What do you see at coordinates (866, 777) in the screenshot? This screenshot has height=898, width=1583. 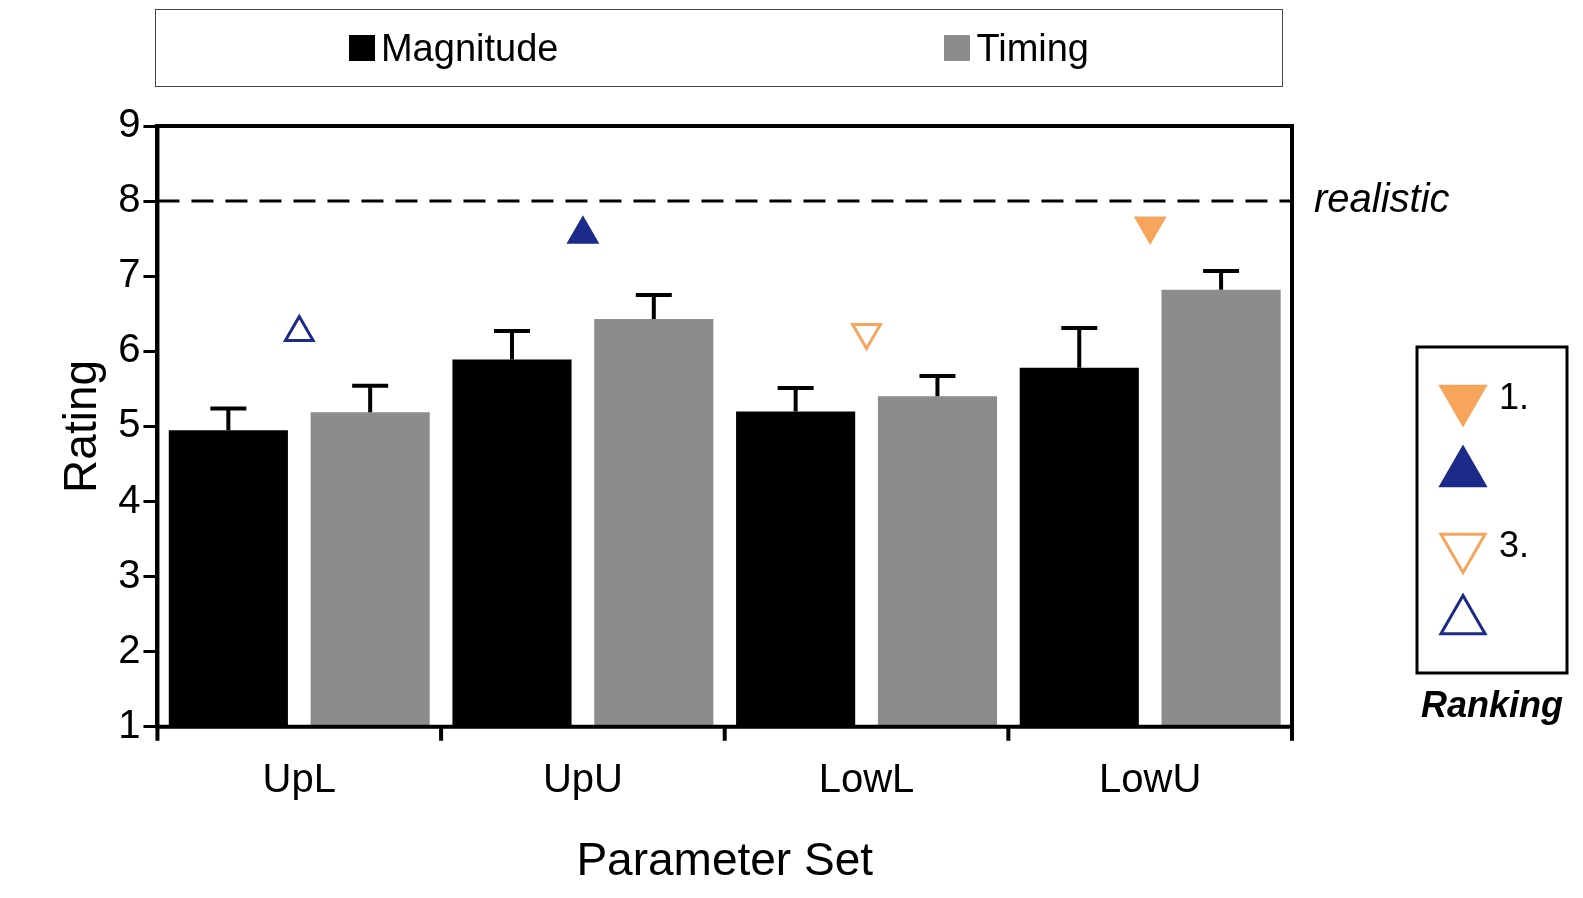 I see `x-tick-label: LowL` at bounding box center [866, 777].